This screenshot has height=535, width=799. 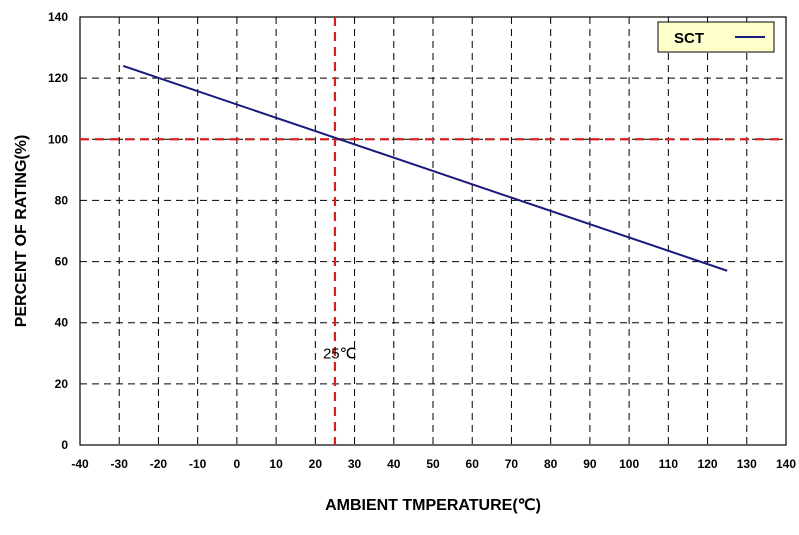 I want to click on x-tick-label: 50, so click(x=433, y=464).